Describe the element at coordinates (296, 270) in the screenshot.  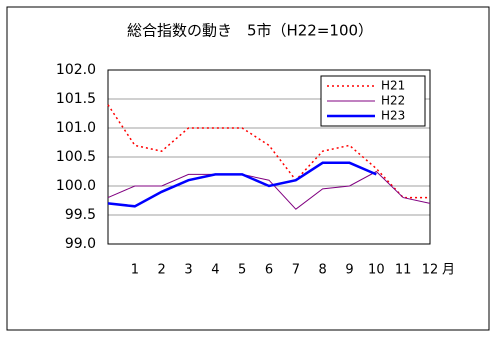
I see `x-tick-label: 7` at that location.